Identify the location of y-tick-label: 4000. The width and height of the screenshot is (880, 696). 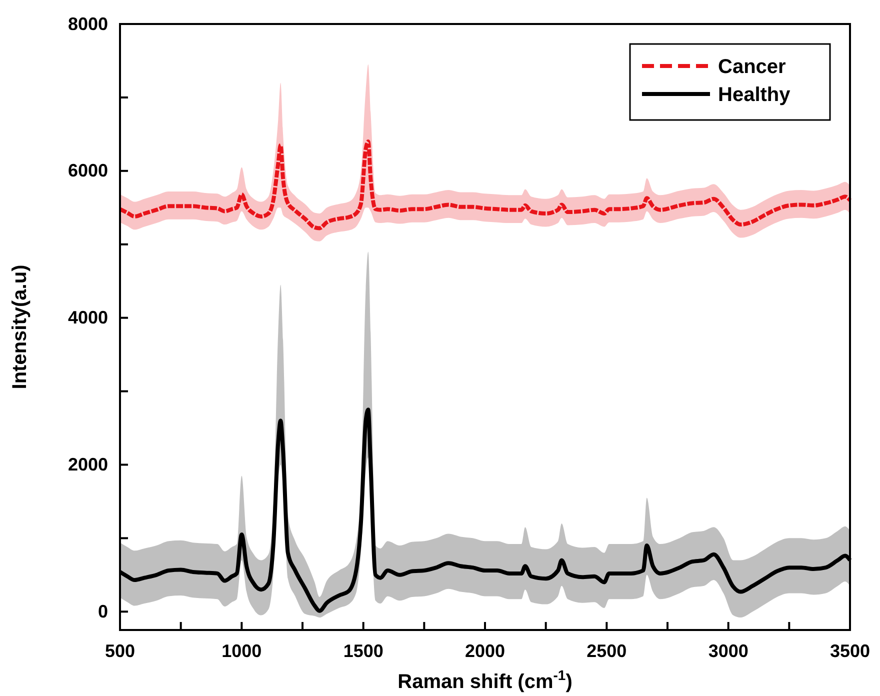
(88, 318).